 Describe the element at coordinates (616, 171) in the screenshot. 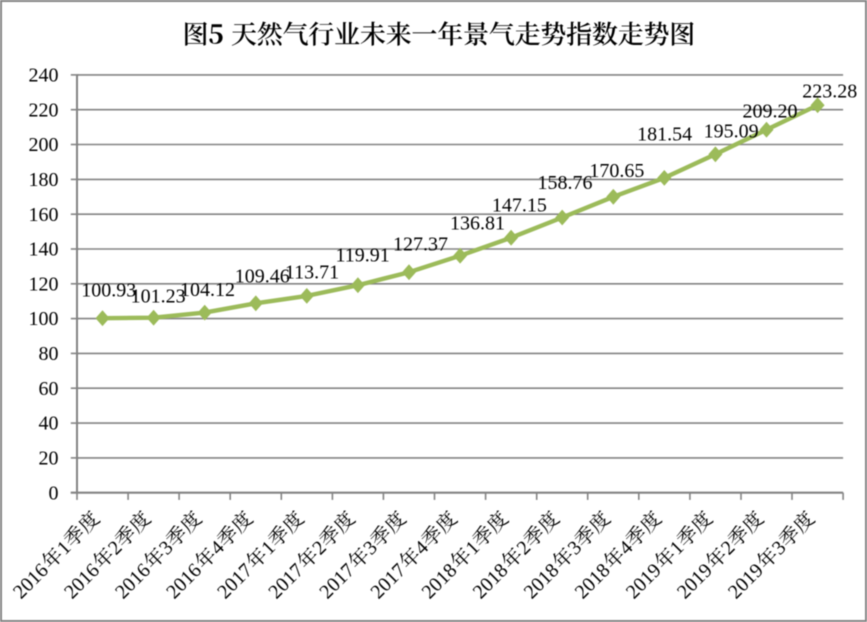

I see `svg-text: 170.65` at that location.